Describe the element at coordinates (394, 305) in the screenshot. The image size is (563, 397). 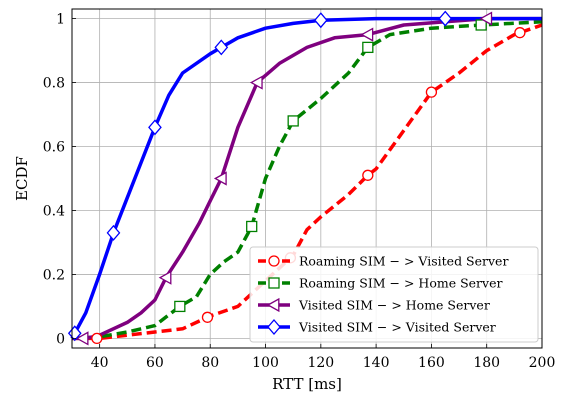
I see `legend-label-3: Visited SIM − > Home Server` at that location.